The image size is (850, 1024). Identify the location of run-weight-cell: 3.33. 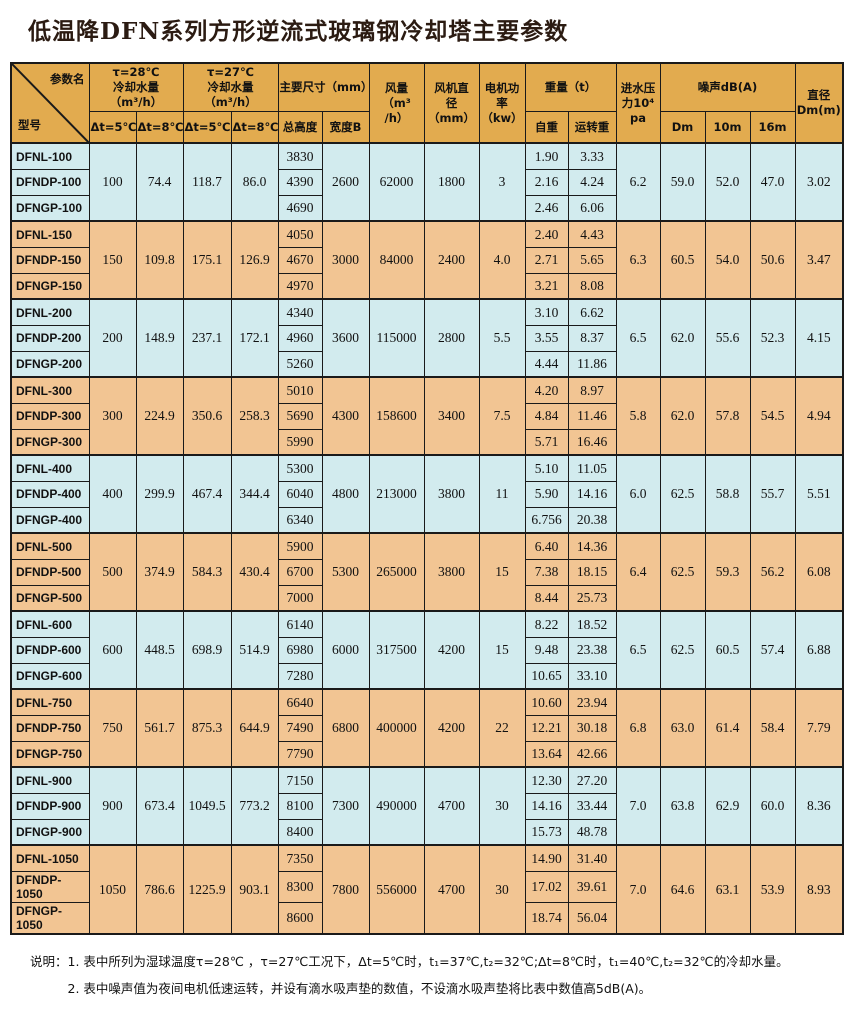
(592, 156).